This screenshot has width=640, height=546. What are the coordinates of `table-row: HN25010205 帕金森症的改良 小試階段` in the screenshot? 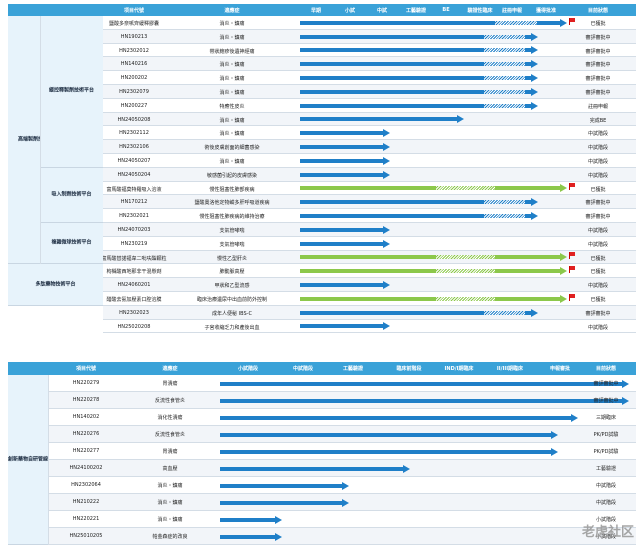 It's located at (342, 536).